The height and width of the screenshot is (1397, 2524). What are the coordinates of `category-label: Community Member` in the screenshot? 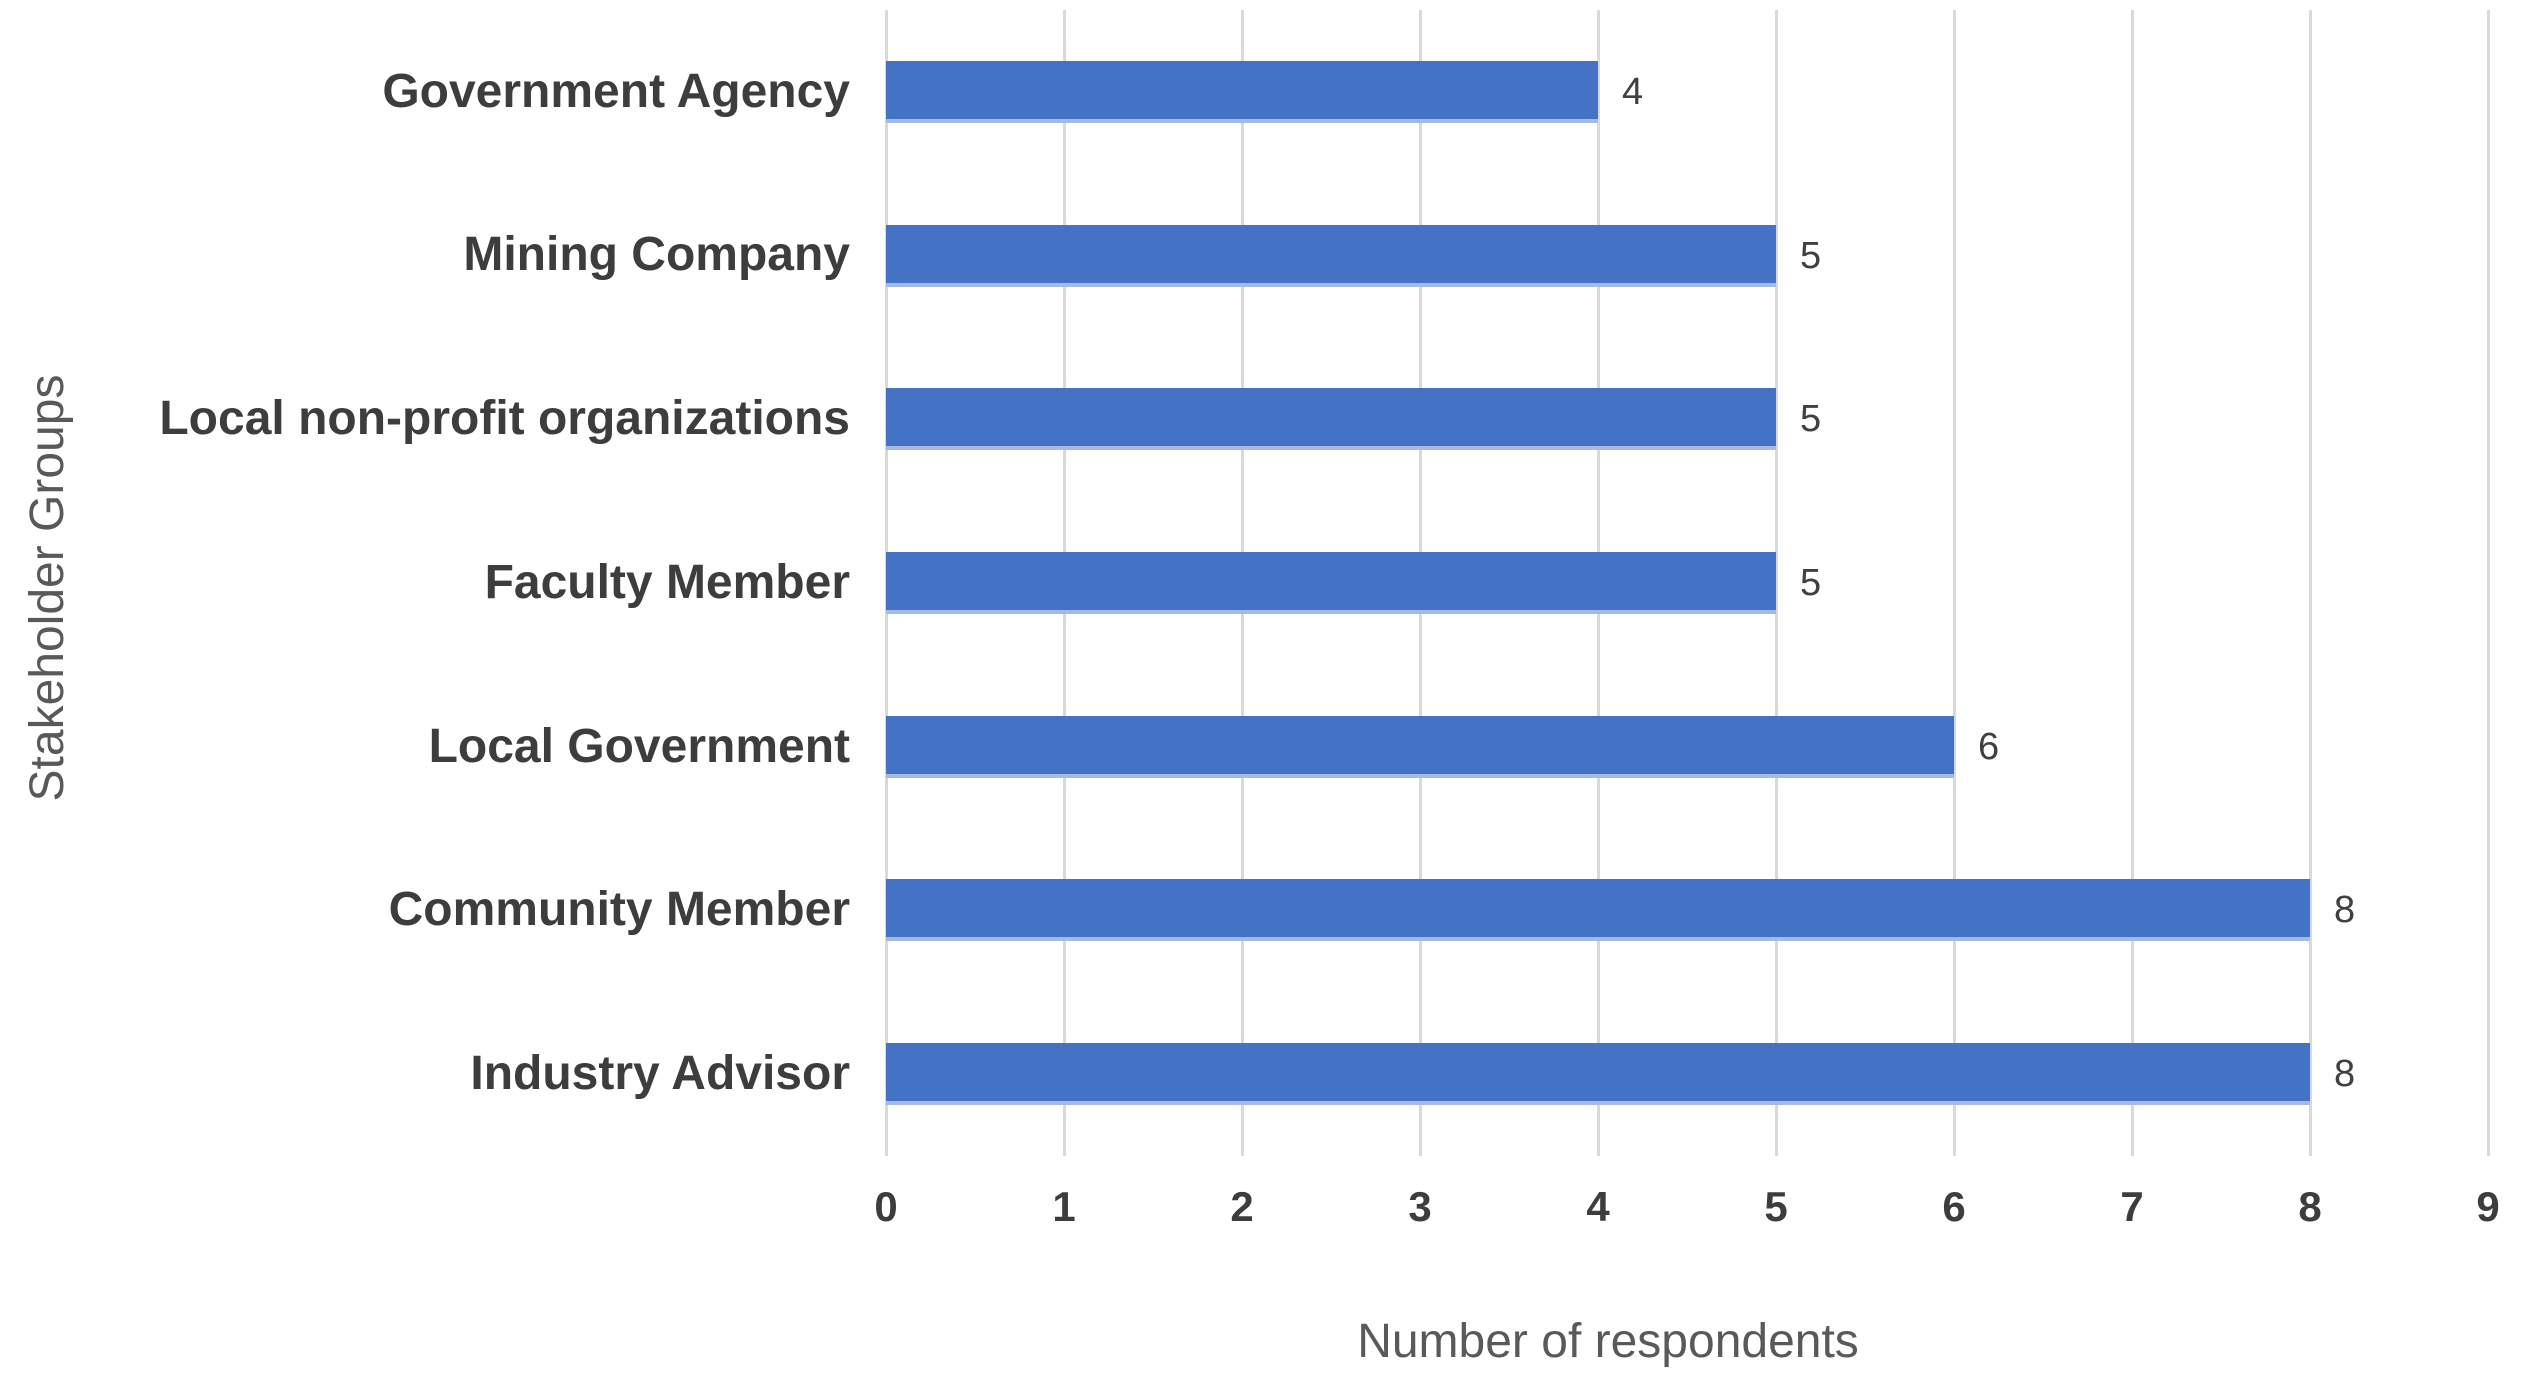 It's located at (619, 910).